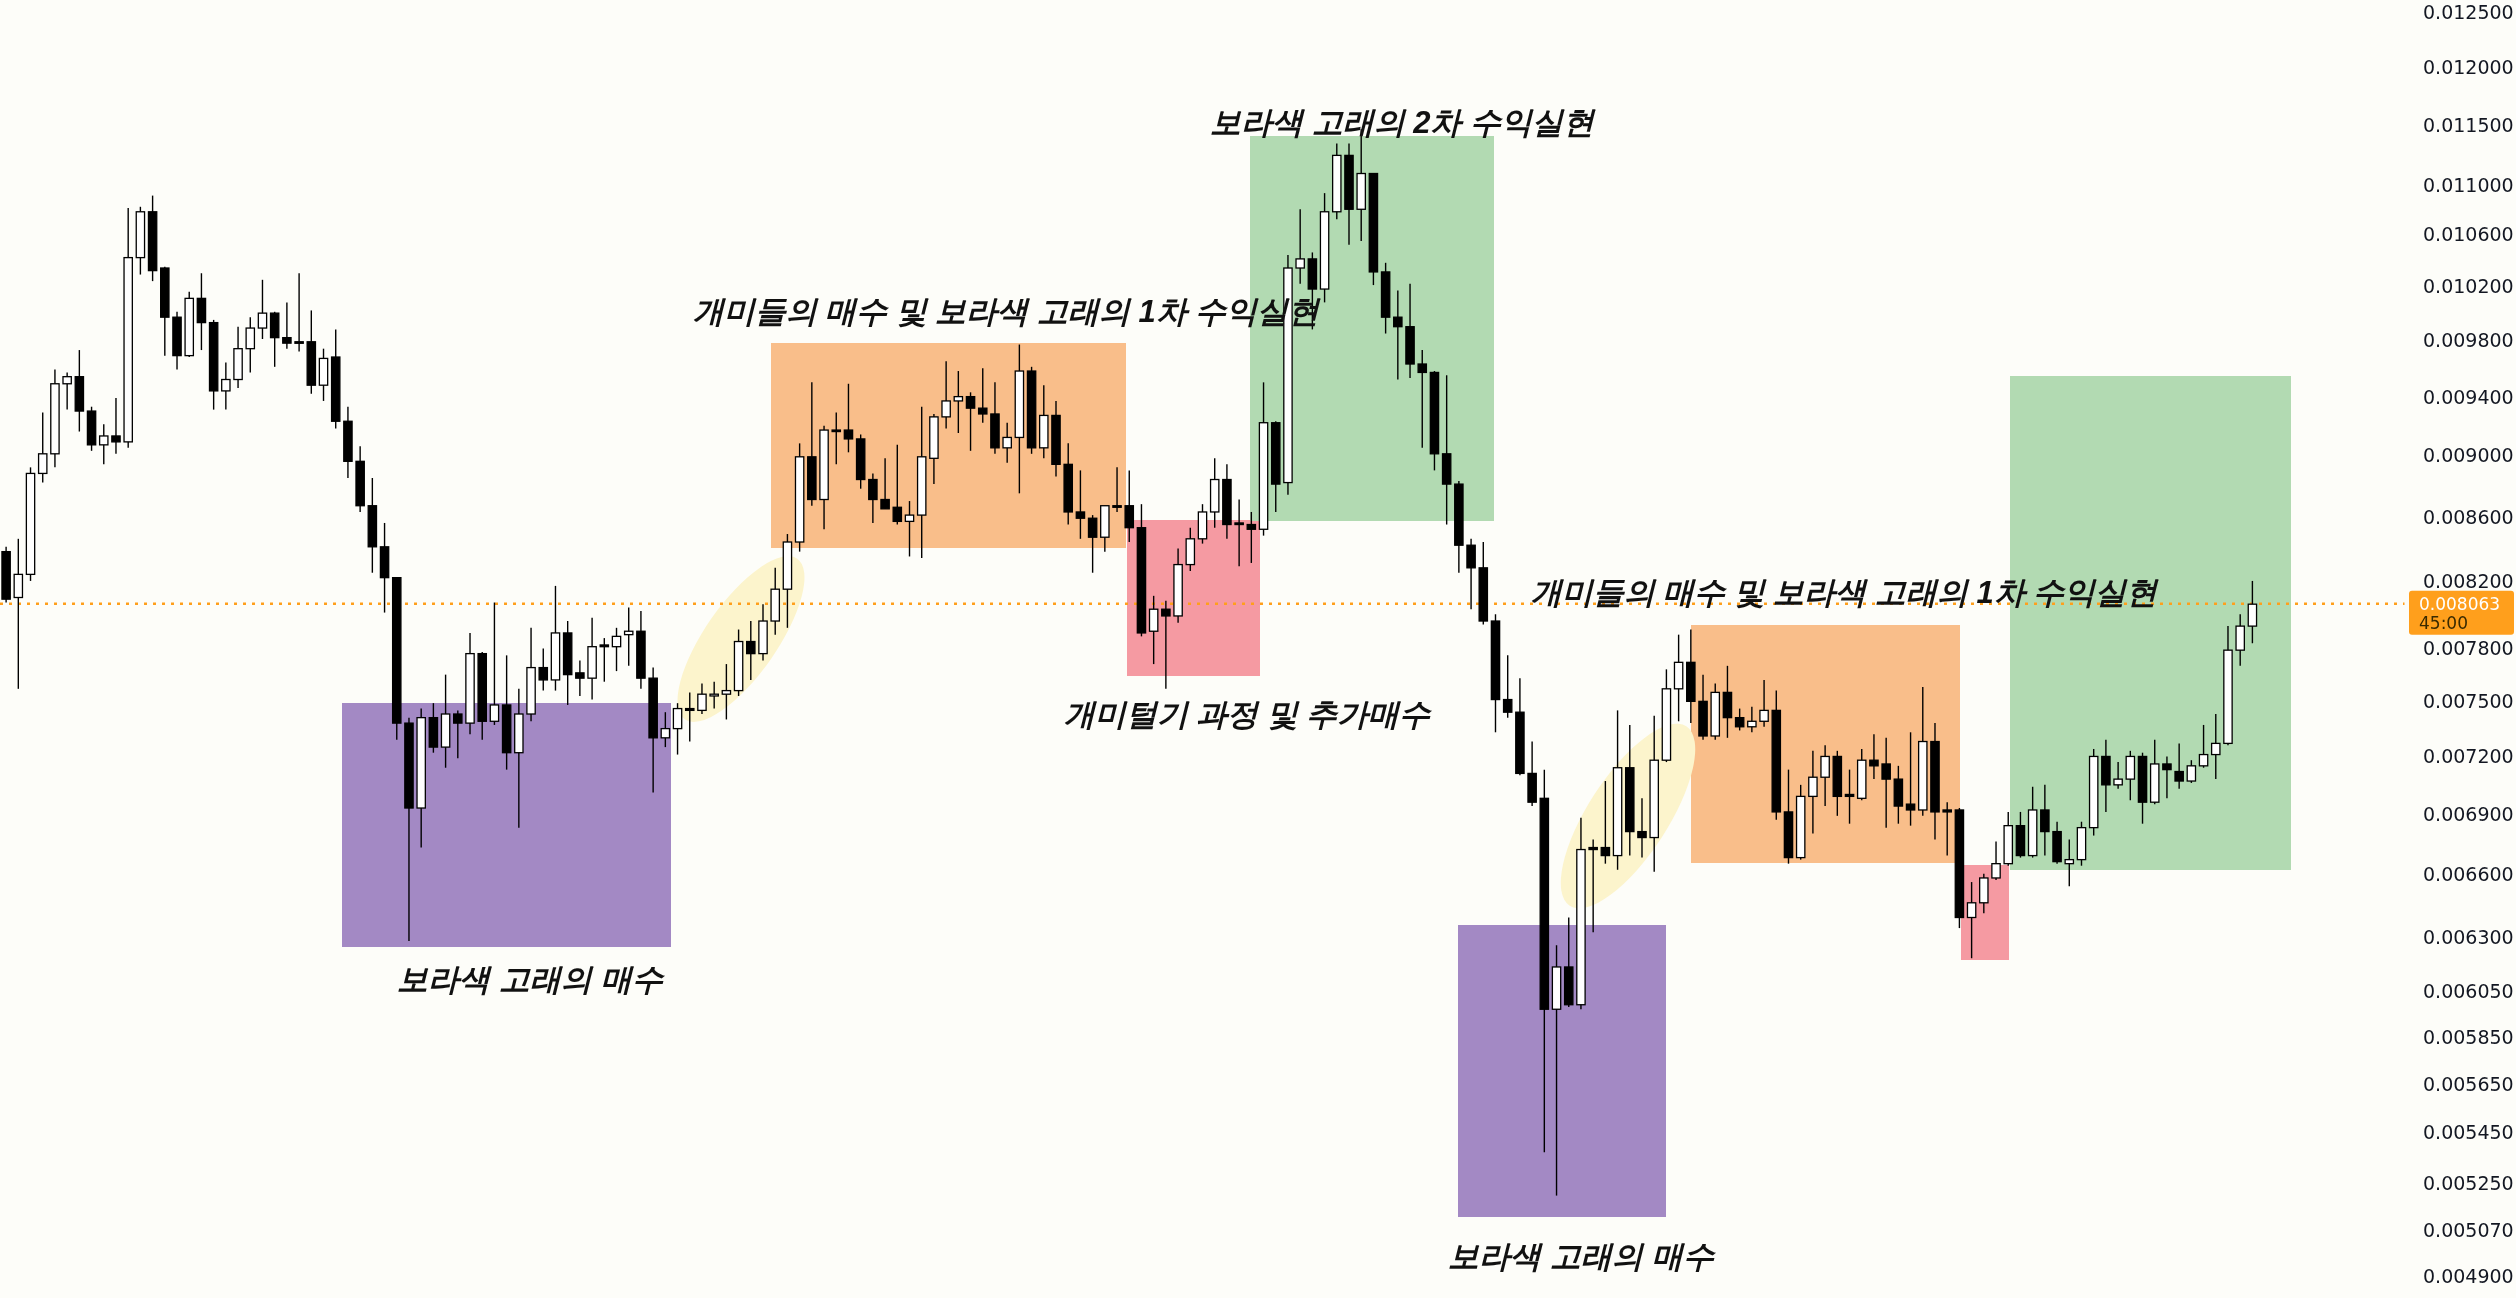  I want to click on y-tick-label: 0.005250, so click(2468, 1182).